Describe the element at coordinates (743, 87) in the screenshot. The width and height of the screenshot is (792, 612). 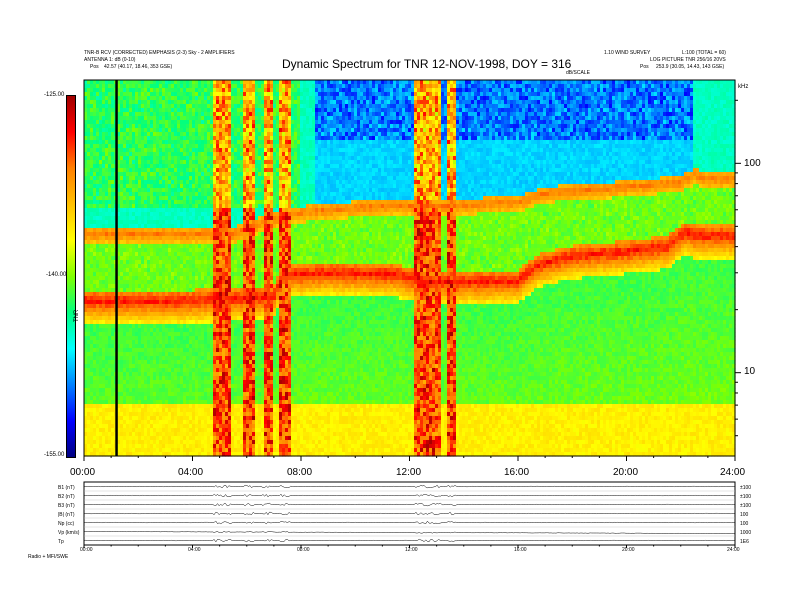
I see `khz-unit-label: kHz` at that location.